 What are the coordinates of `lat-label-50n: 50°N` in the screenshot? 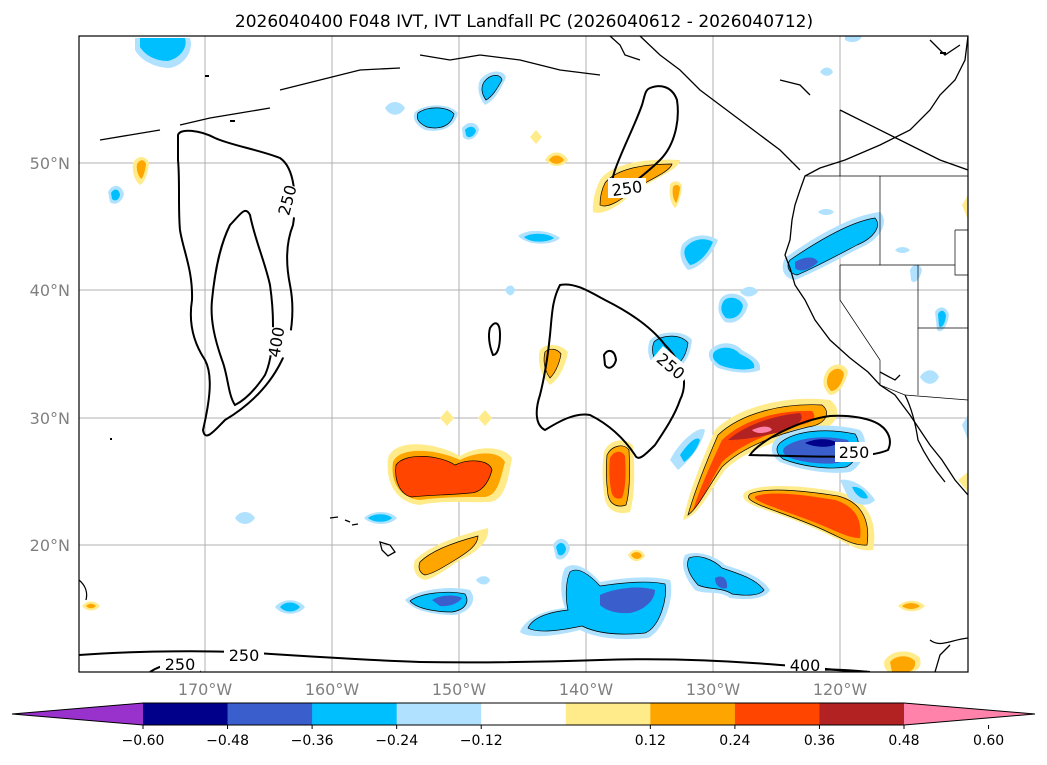 It's located at (50, 163).